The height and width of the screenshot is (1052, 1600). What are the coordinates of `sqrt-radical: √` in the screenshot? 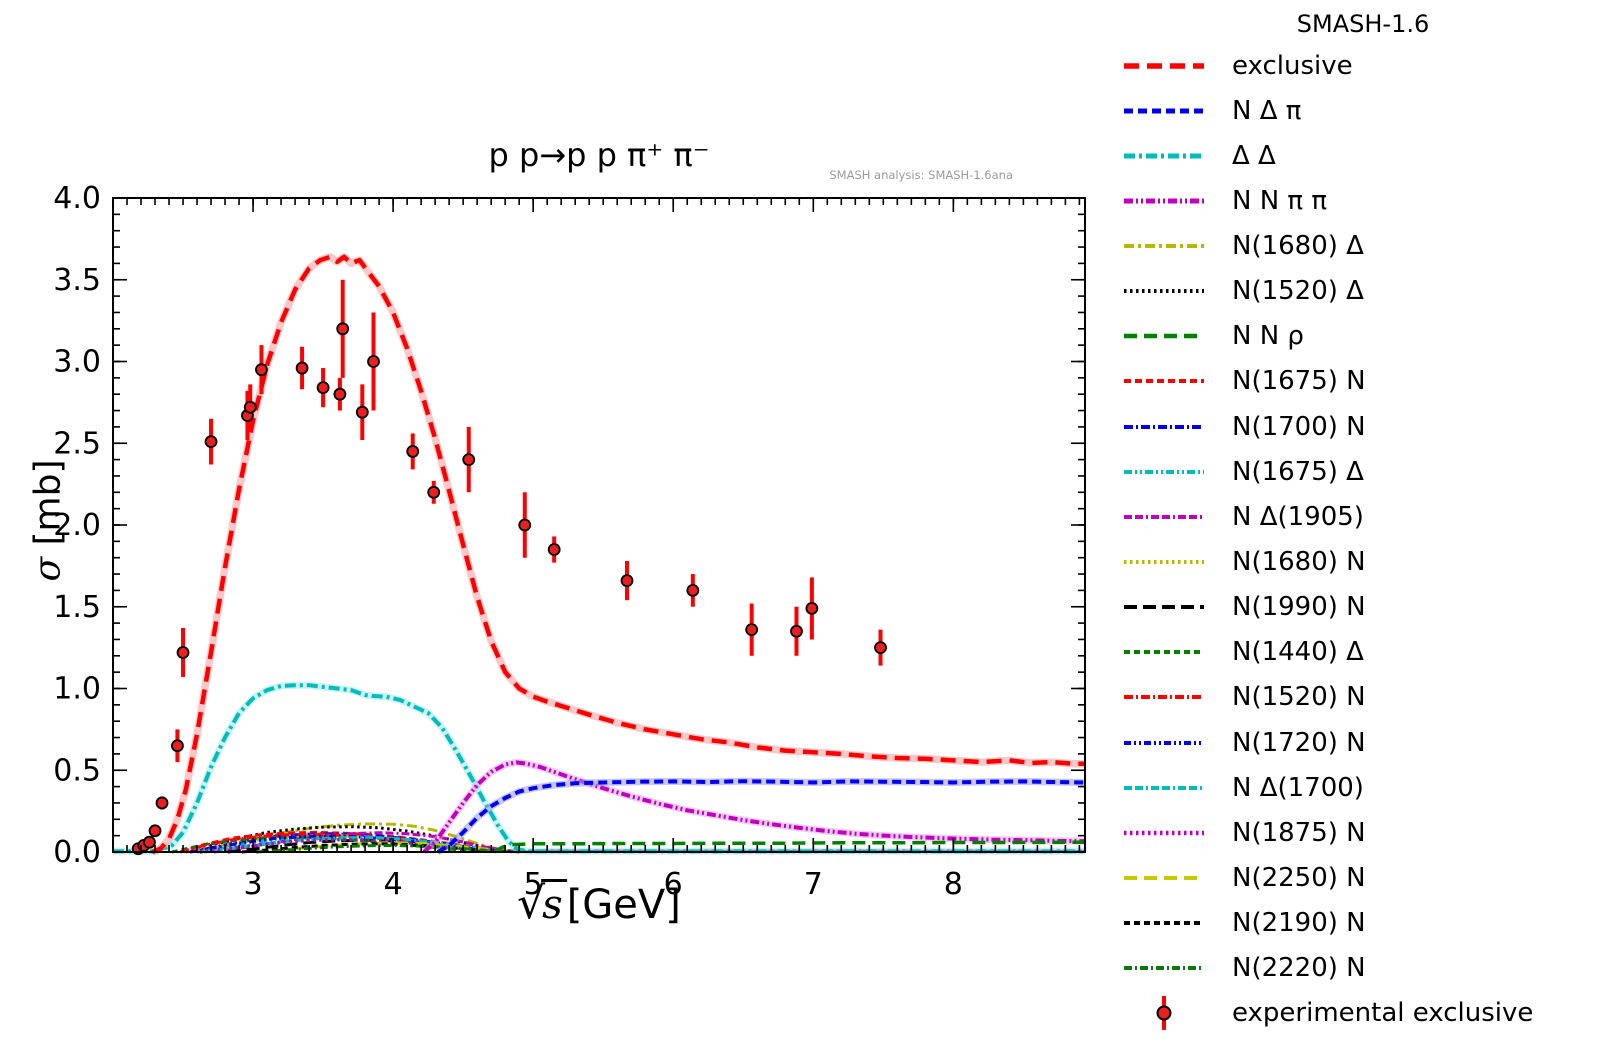 It's located at (531, 903).